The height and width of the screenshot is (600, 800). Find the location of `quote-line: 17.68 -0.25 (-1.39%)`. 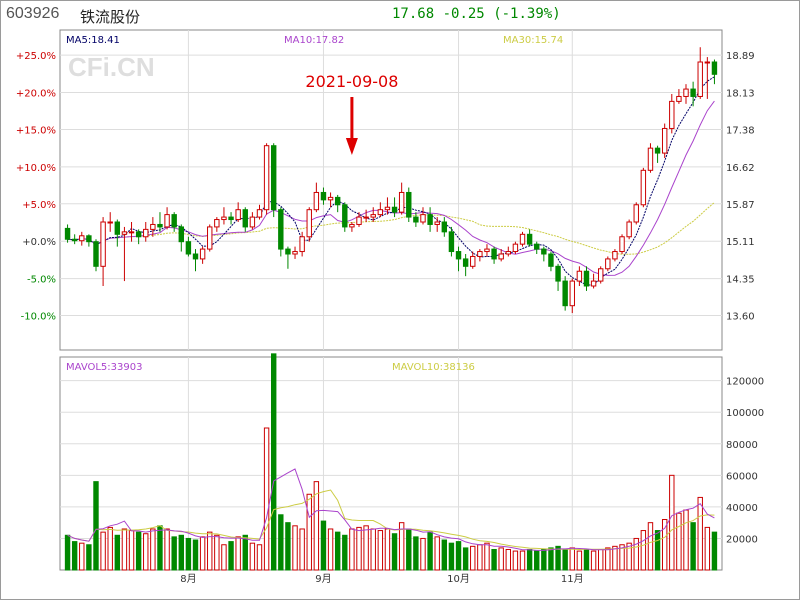

quote-line: 17.68 -0.25 (-1.39%) is located at coordinates (476, 14).